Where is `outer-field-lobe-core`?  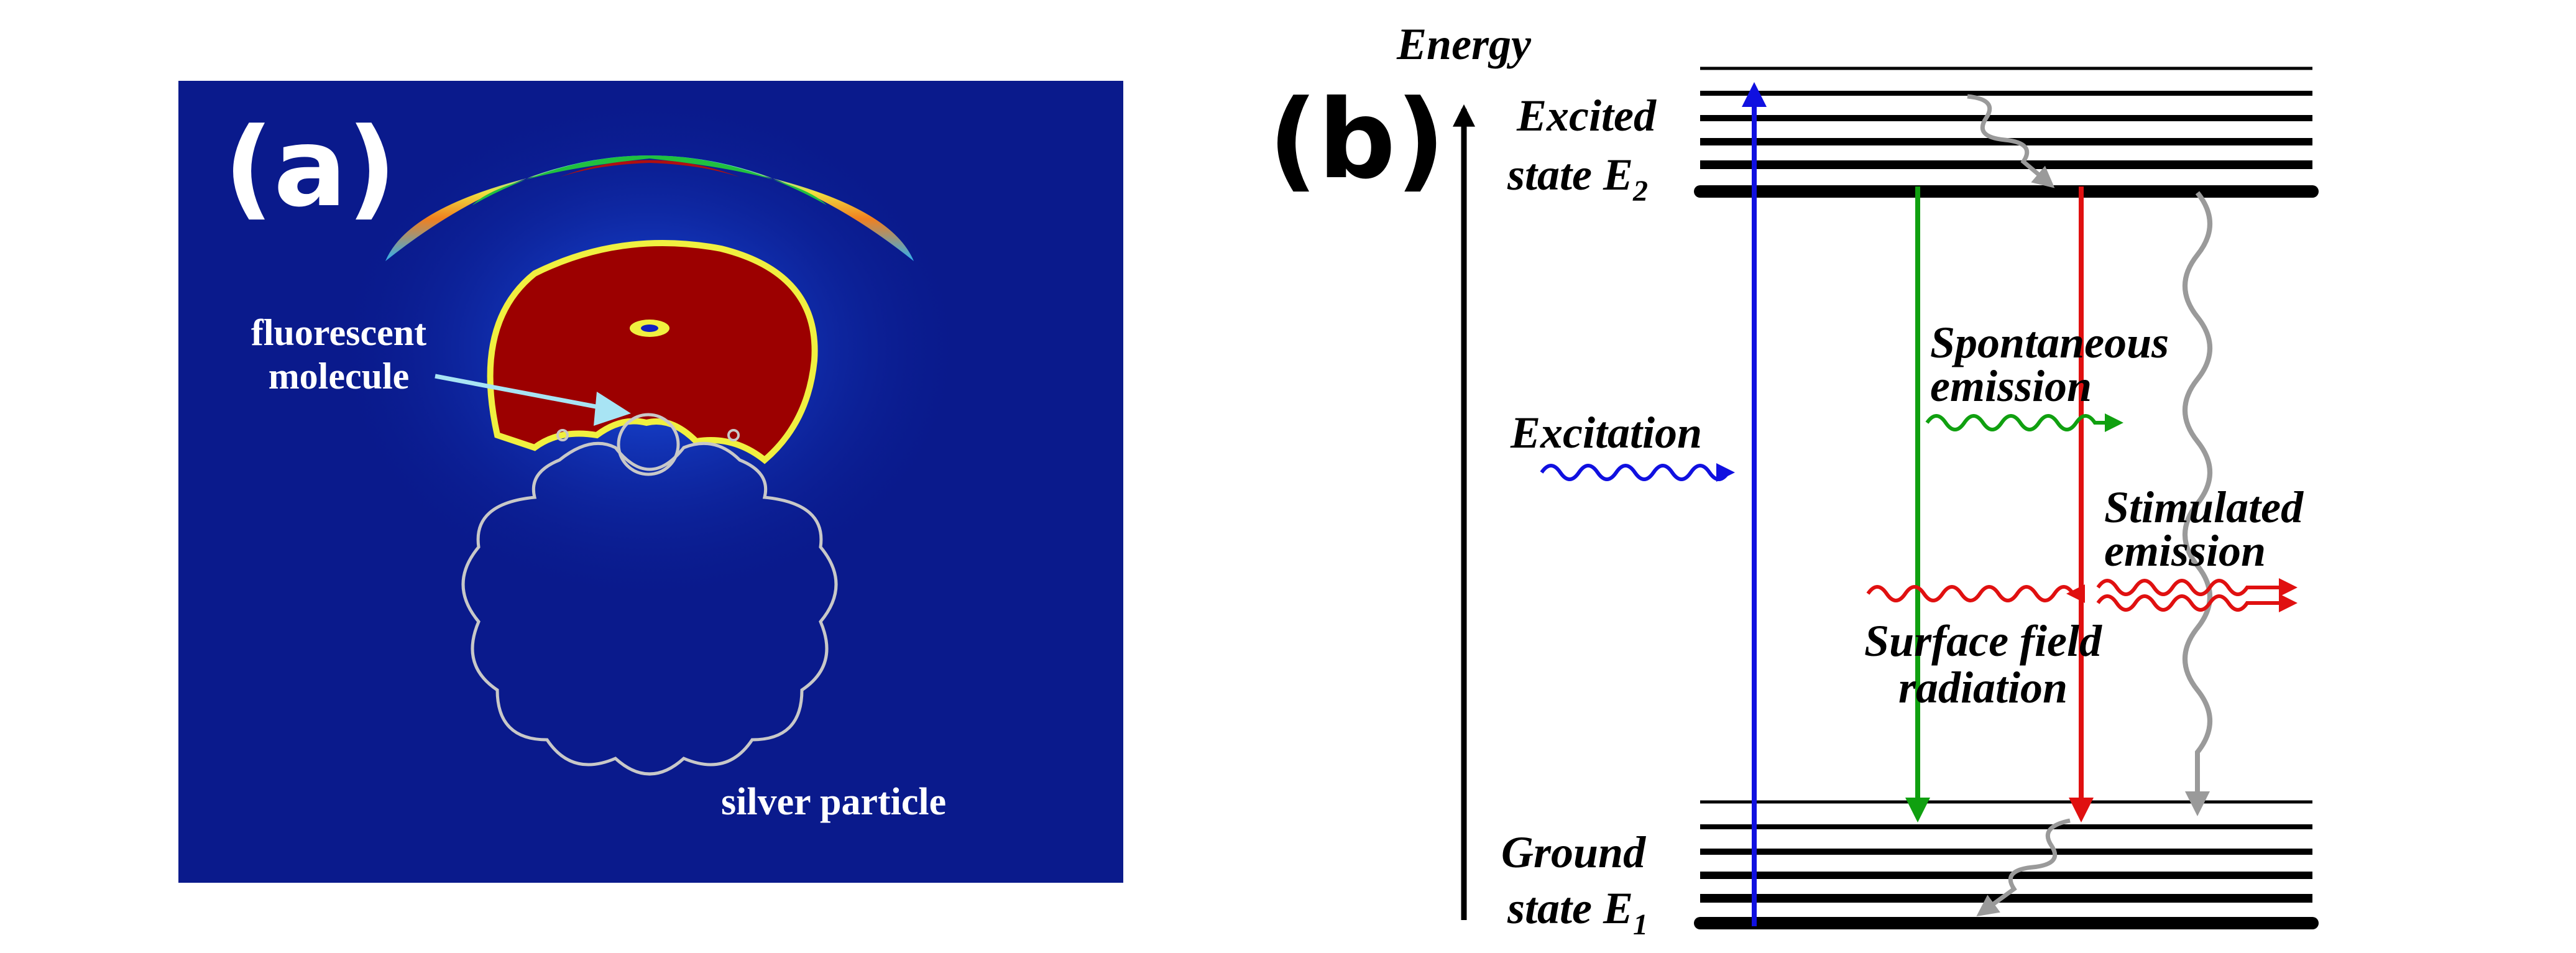 outer-field-lobe-core is located at coordinates (649, 180).